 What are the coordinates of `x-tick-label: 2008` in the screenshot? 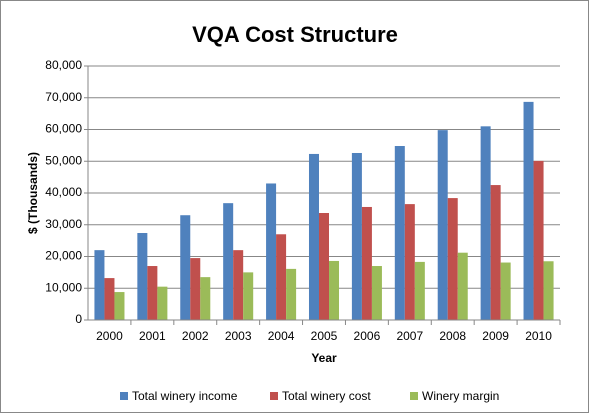 It's located at (452, 336).